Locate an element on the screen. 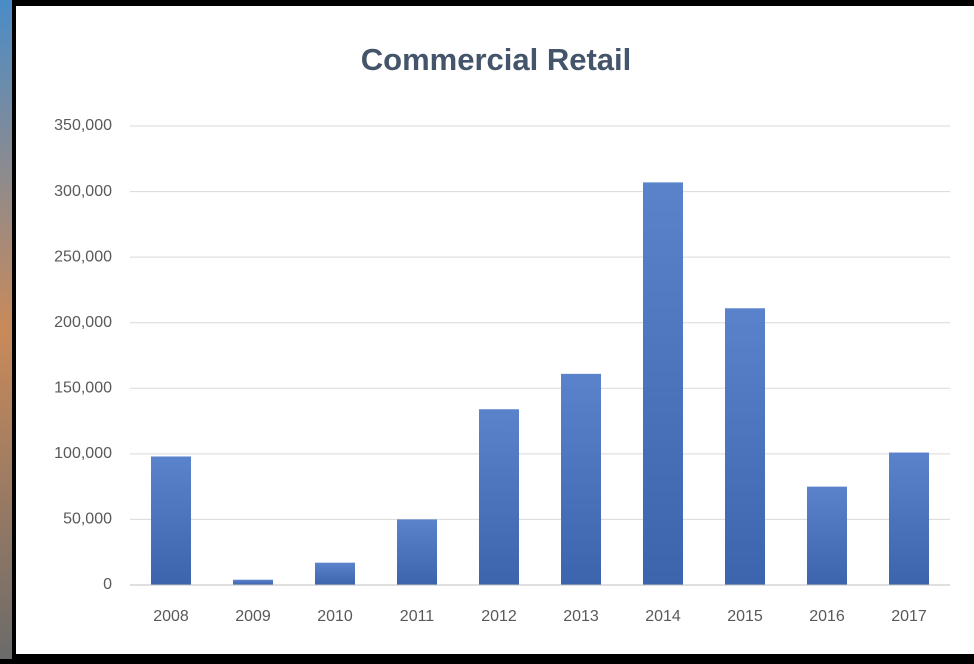 The height and width of the screenshot is (664, 974). x-tick-label: 2008 is located at coordinates (171, 616).